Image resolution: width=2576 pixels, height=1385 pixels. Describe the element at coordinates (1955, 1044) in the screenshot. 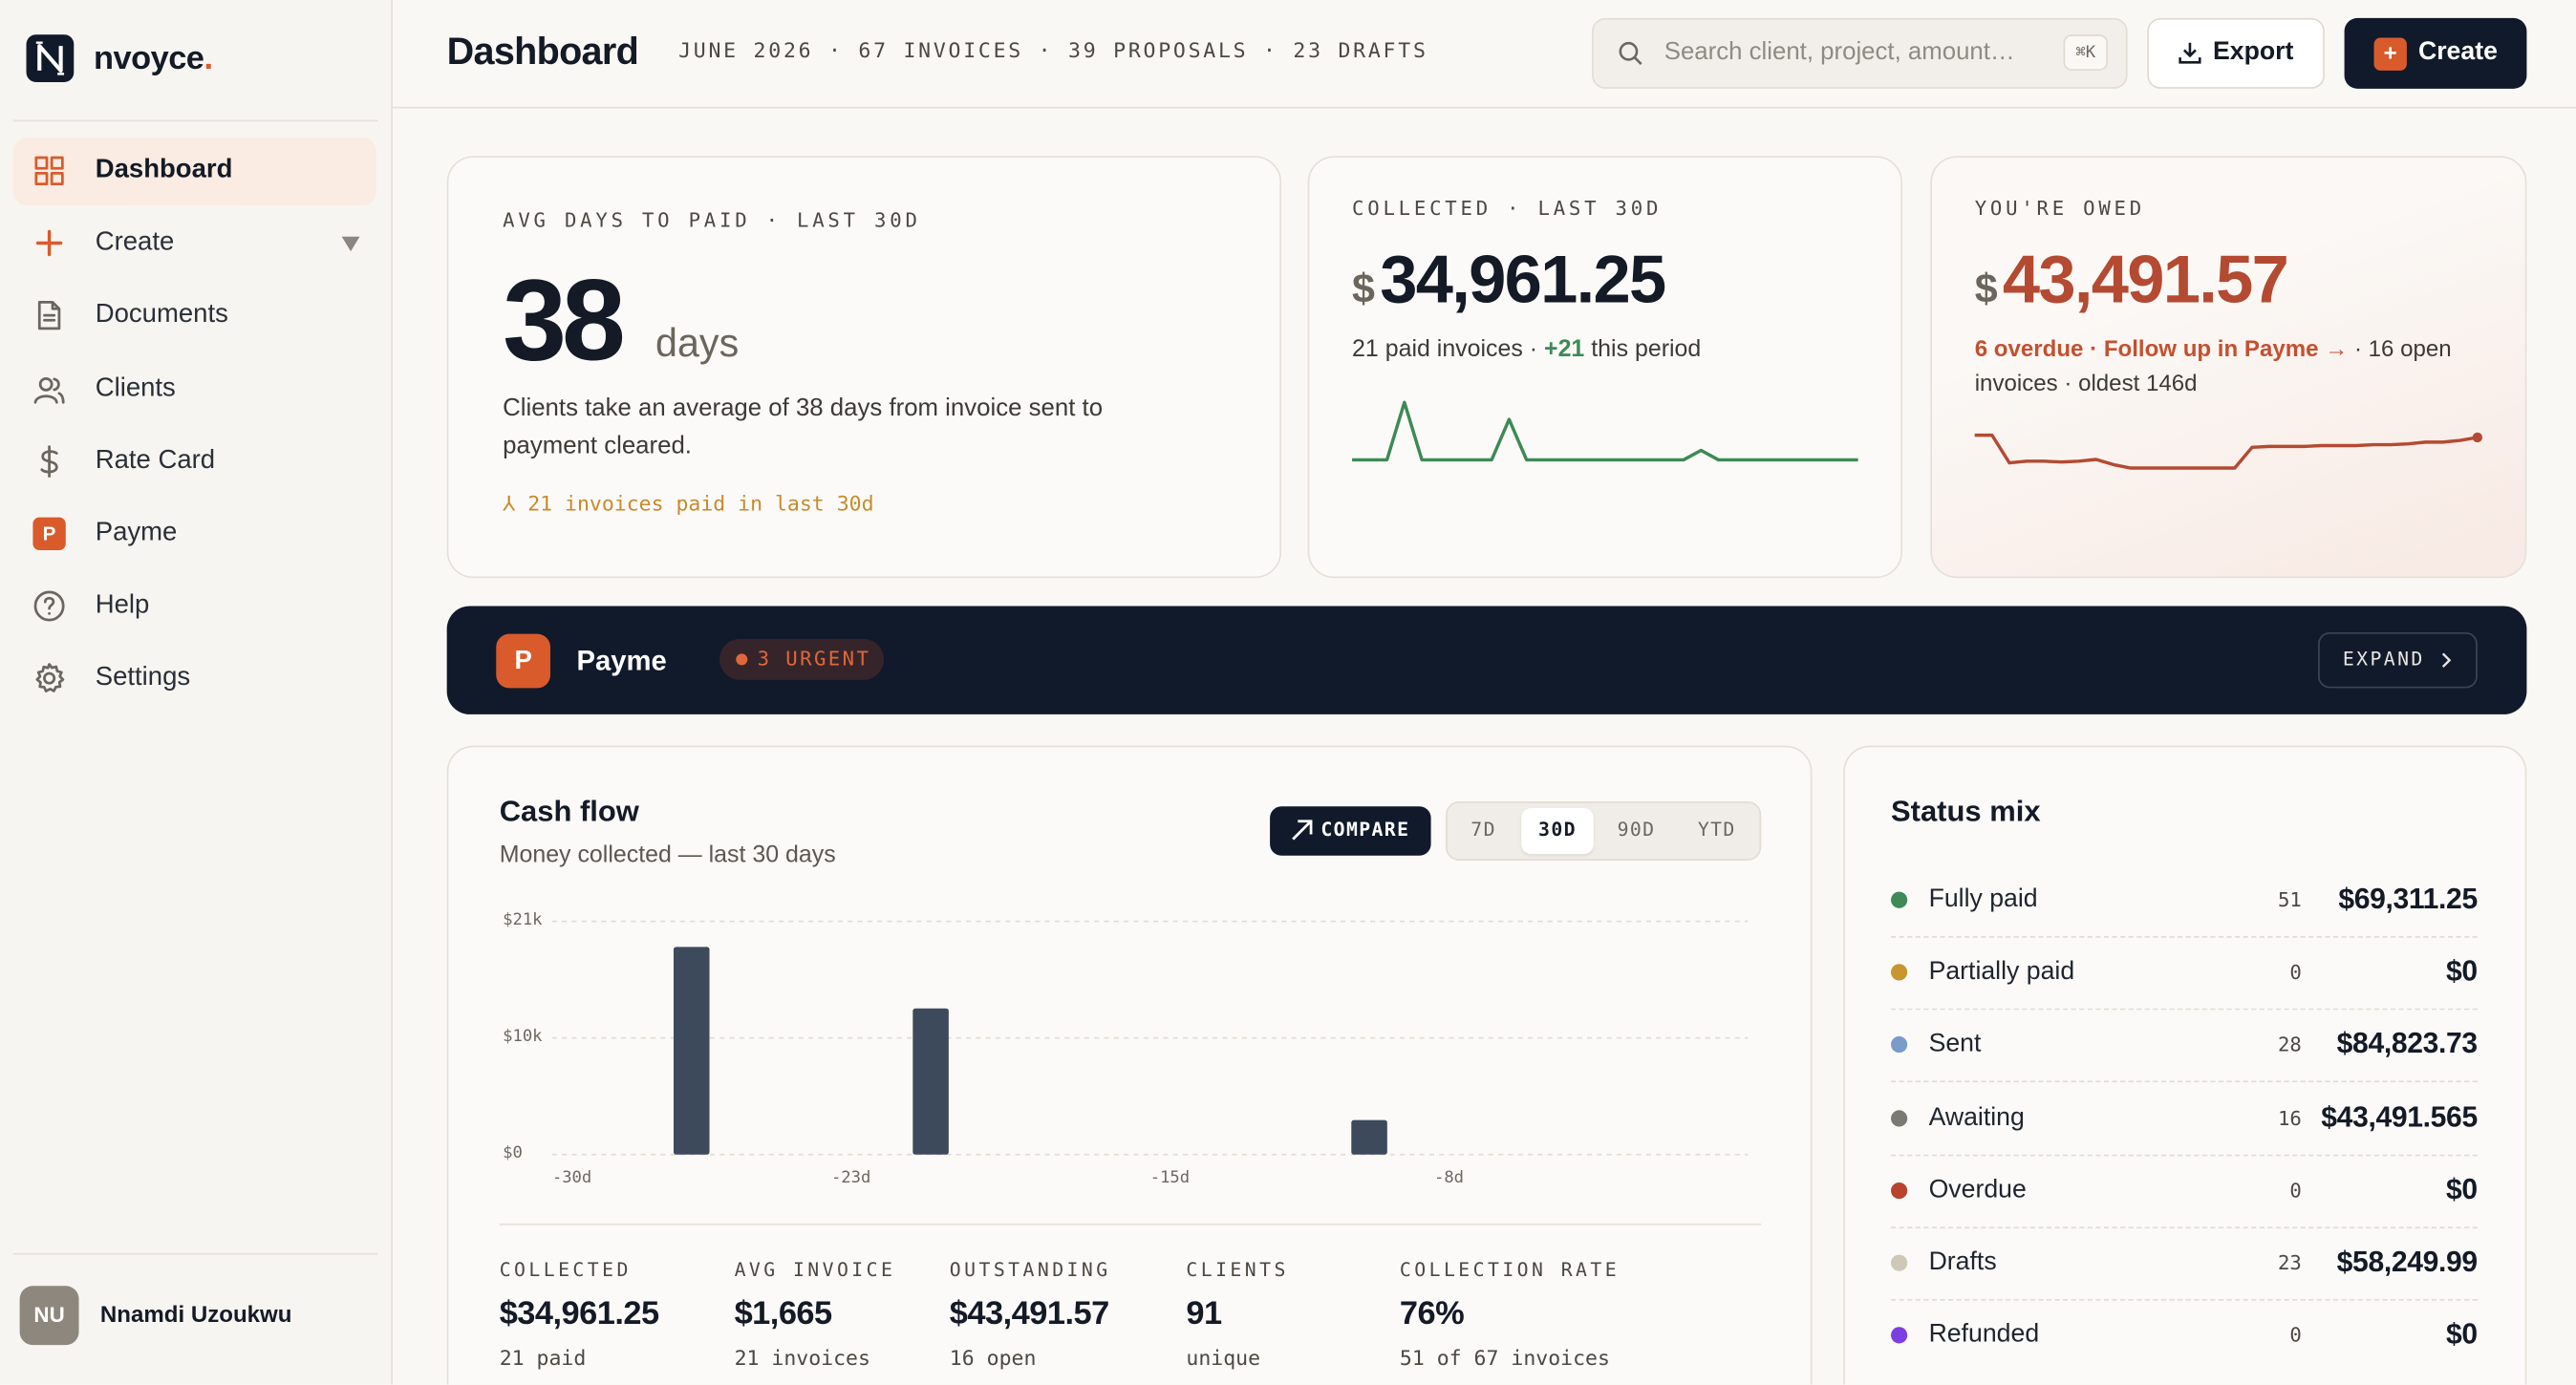

I see `status-name: Sent` at that location.